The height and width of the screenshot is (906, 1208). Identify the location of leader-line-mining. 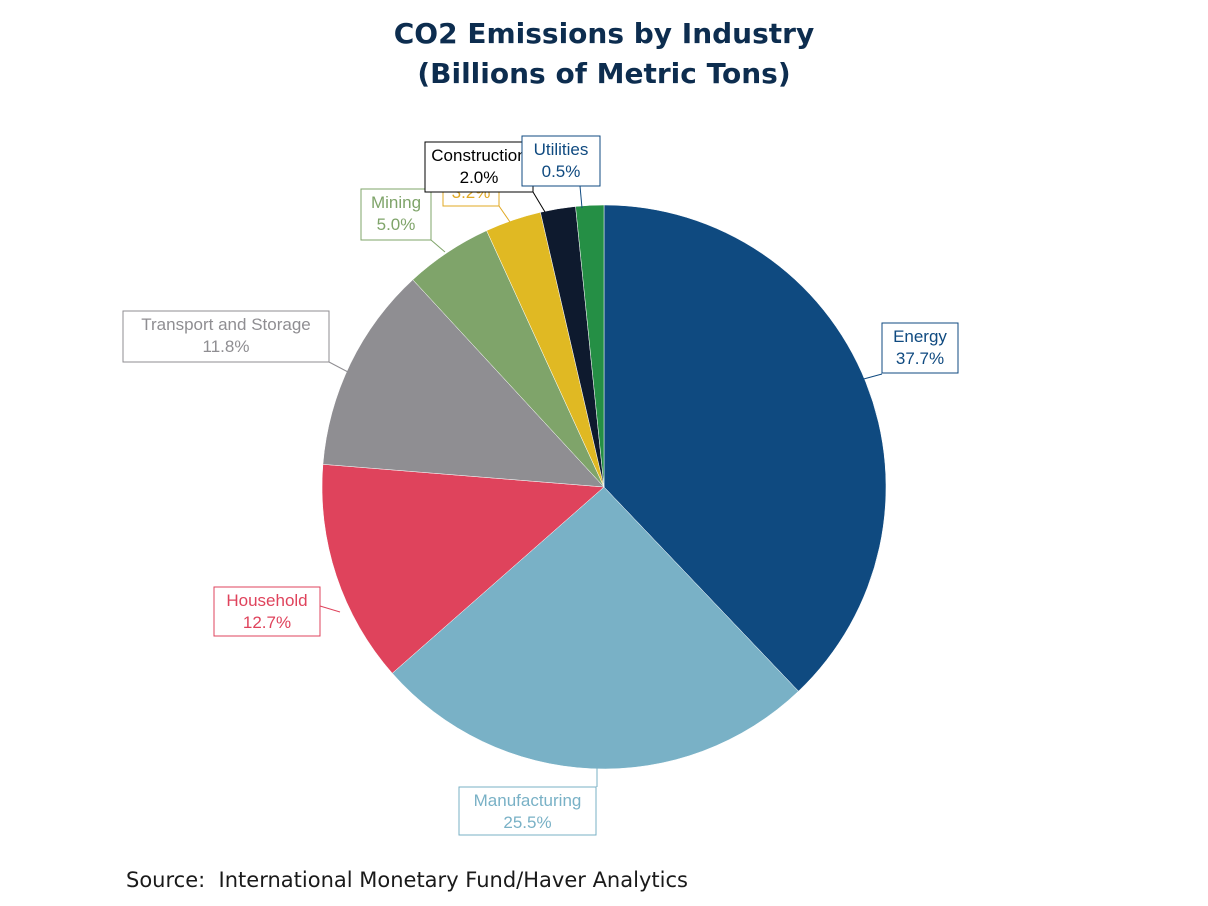
(438, 246).